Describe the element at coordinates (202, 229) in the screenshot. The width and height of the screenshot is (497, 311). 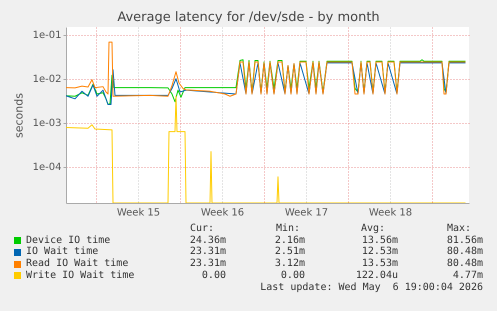
I see `text: Cur:` at that location.